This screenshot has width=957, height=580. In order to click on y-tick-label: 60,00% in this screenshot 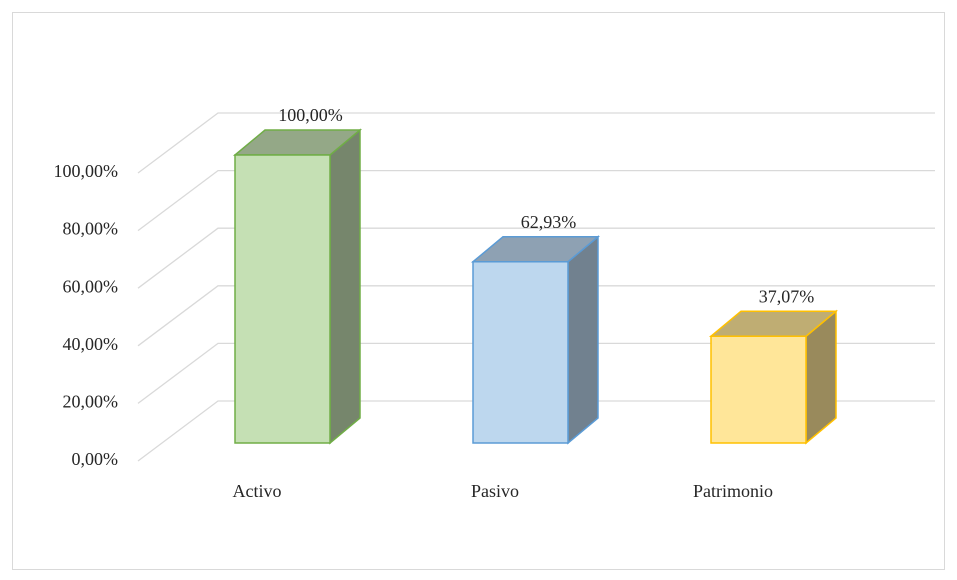, I will do `click(91, 286)`.